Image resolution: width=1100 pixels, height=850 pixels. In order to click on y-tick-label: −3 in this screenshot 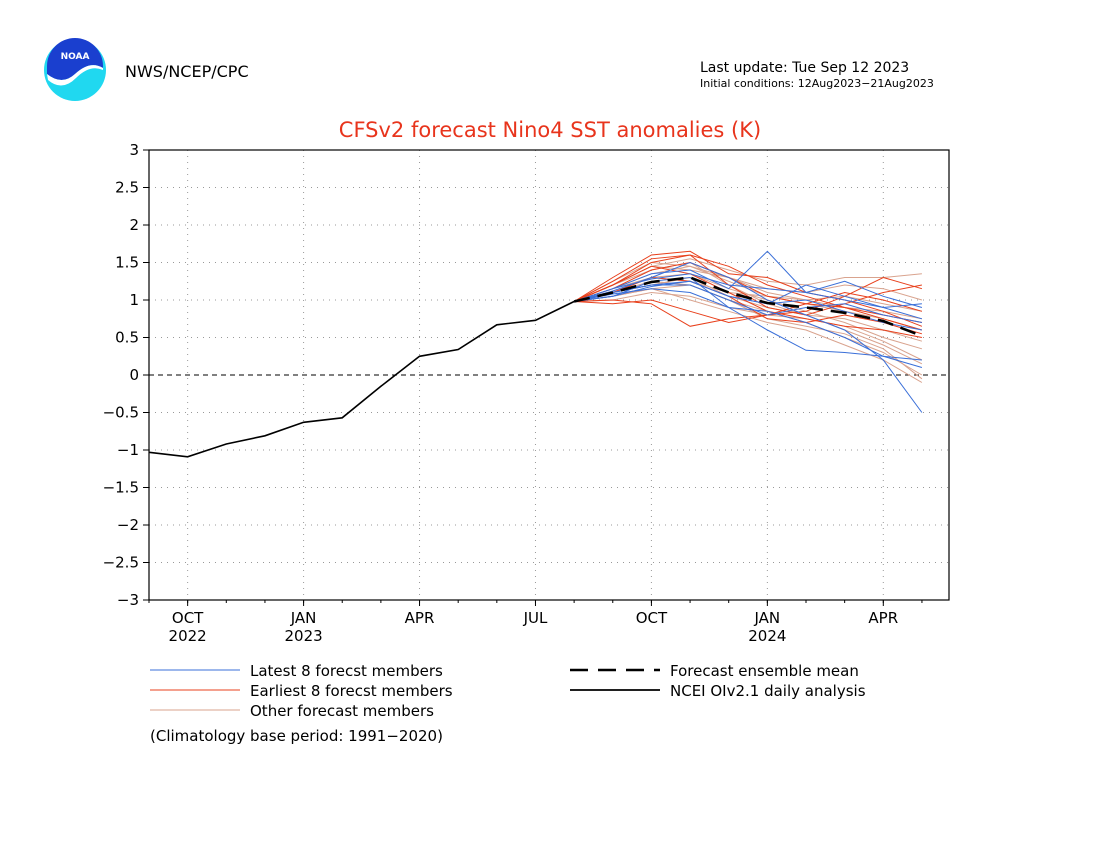, I will do `click(128, 600)`.